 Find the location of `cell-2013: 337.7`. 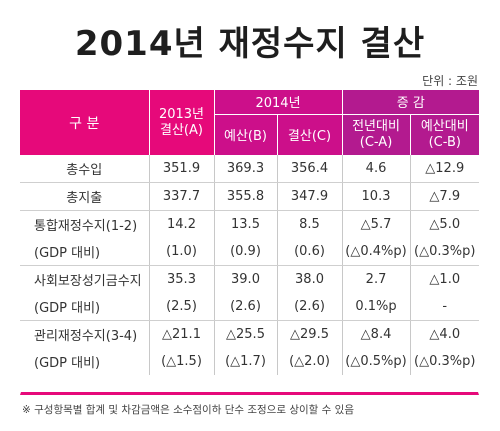

cell-2013: 337.7 is located at coordinates (181, 196).